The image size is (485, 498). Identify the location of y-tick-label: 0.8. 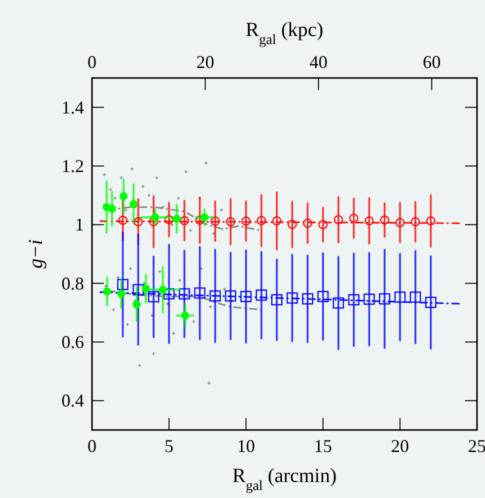
(73, 283).